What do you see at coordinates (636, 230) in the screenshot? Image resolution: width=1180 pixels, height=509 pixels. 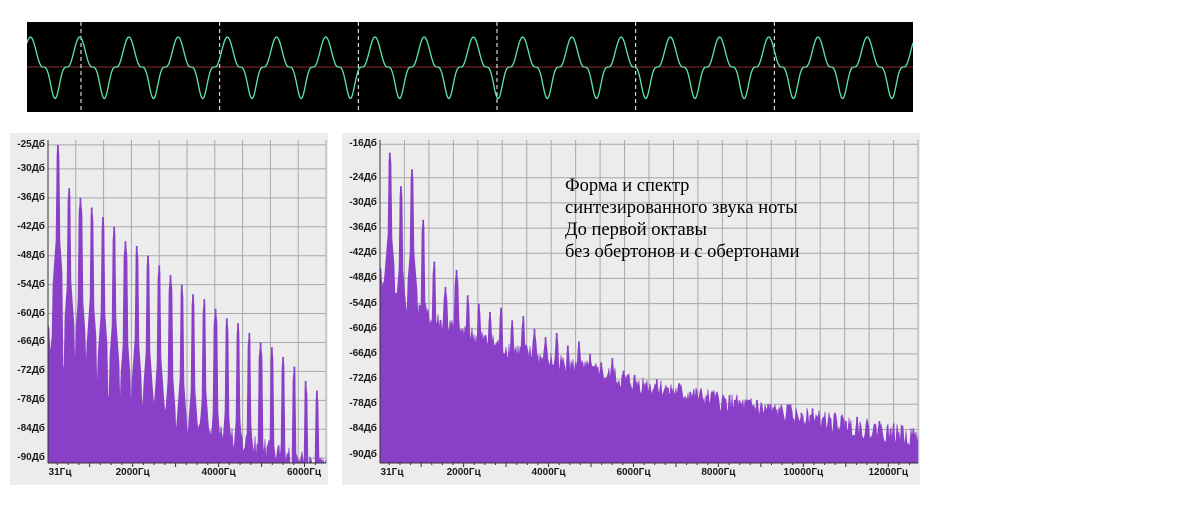 I see `caption-line-3: До первой октавы` at bounding box center [636, 230].